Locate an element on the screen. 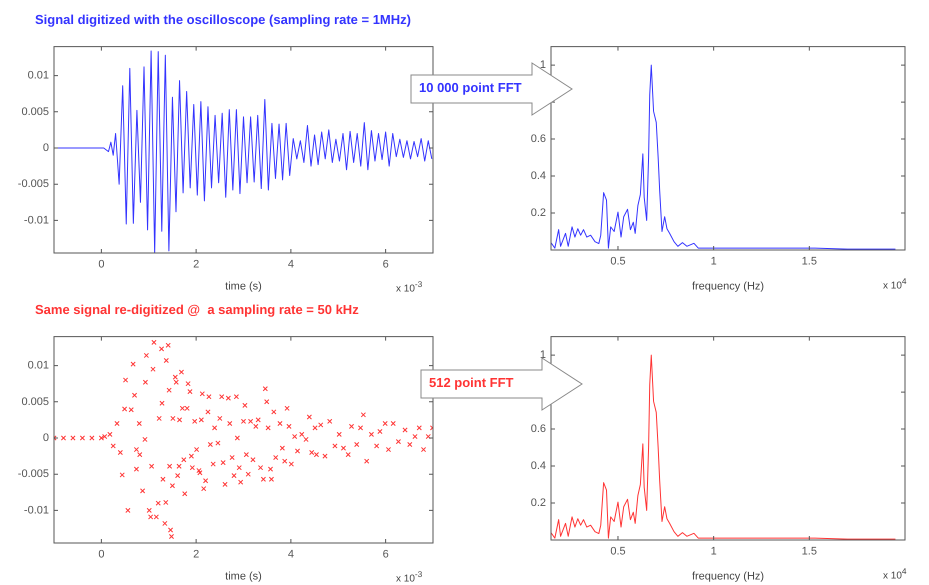 The image size is (929, 585). chart-title: Same signal re-digitized @ a sampling rate = 50 kHz is located at coordinates (197, 309).